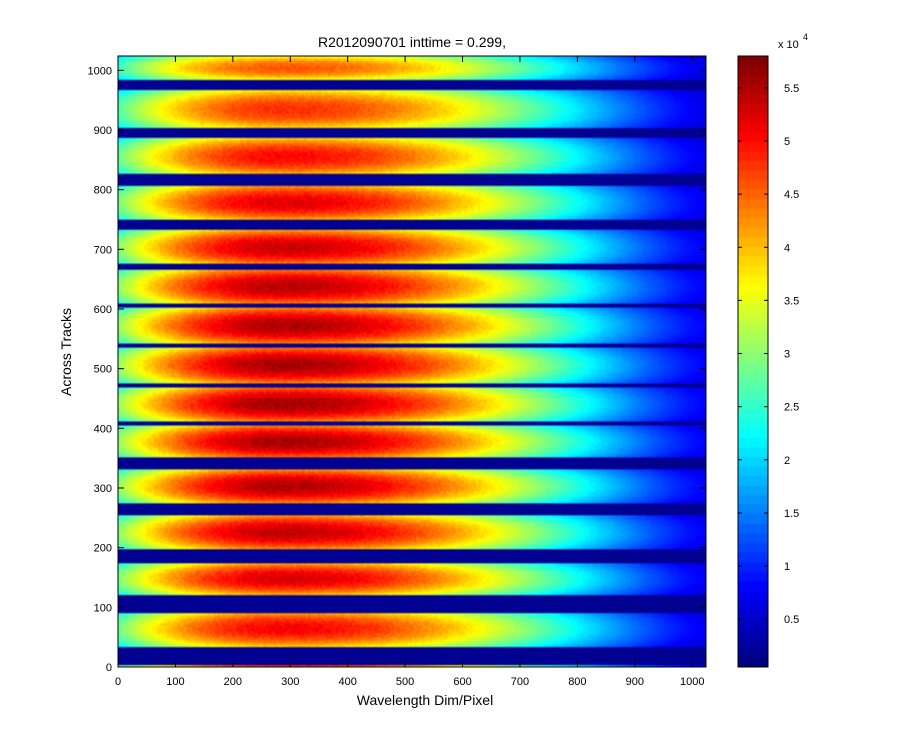 The height and width of the screenshot is (750, 900). I want to click on colorbar: 0.5 1 1.5 2 2.5 3 3.5 4 4.5 5 5.5 x 10 4, so click(772, 350).